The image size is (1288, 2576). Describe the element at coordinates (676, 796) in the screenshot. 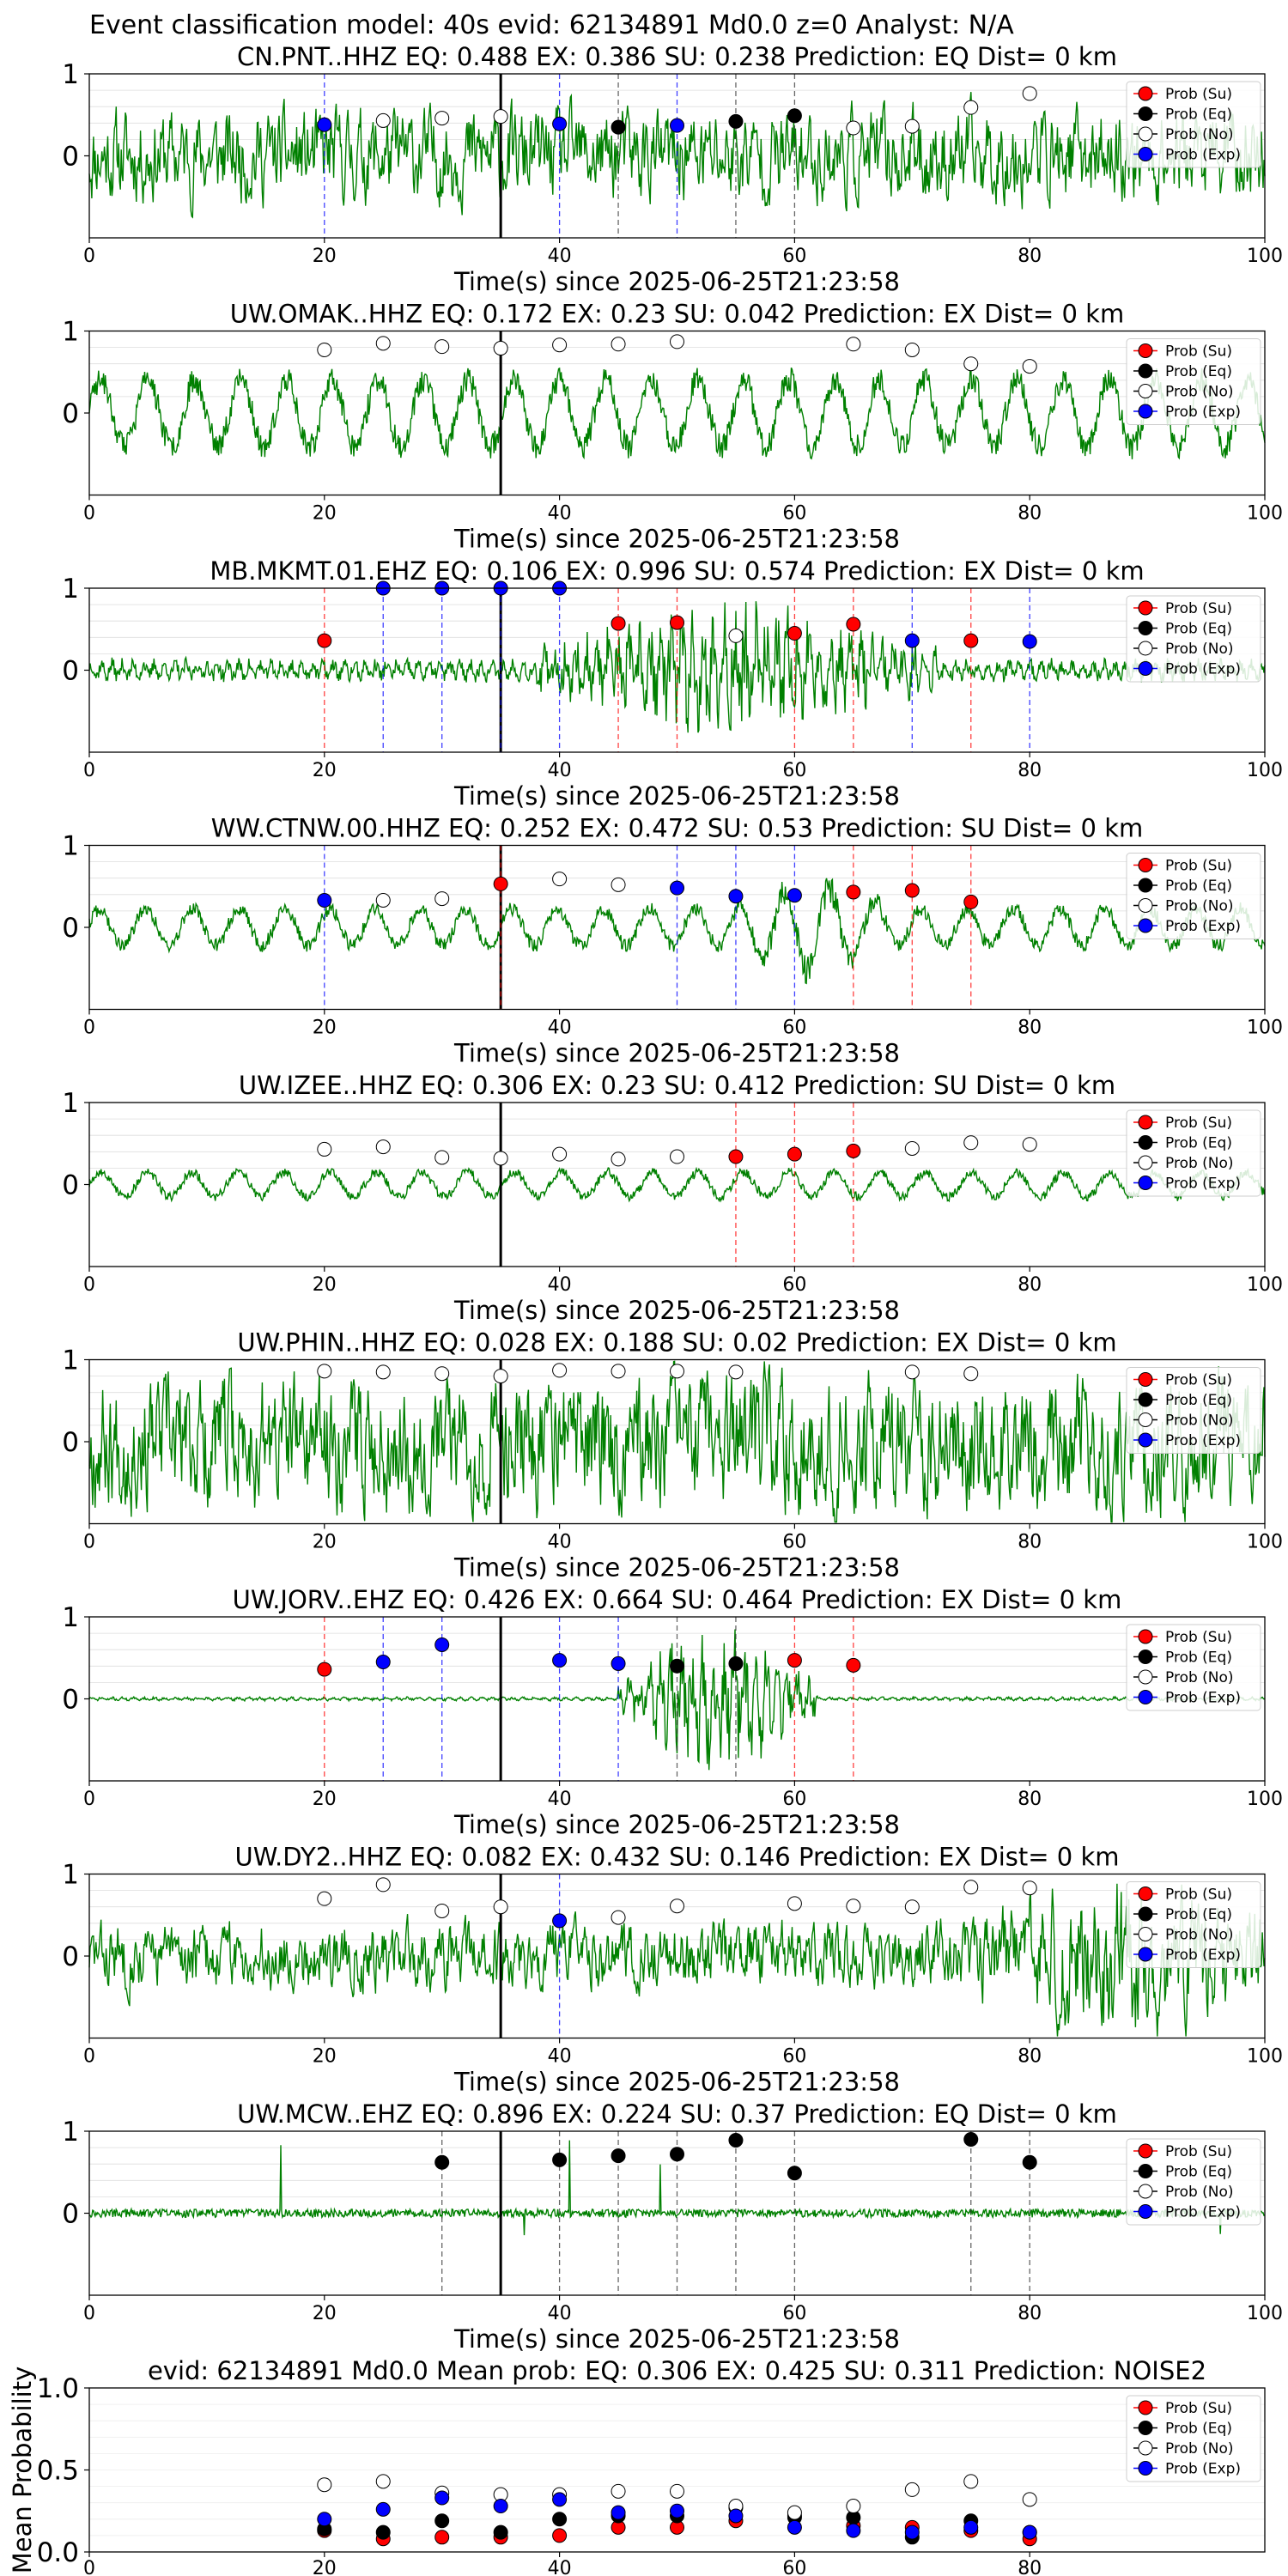

I see `x-axis-label: Time(s) since 2025-06-25T21:23:58` at that location.